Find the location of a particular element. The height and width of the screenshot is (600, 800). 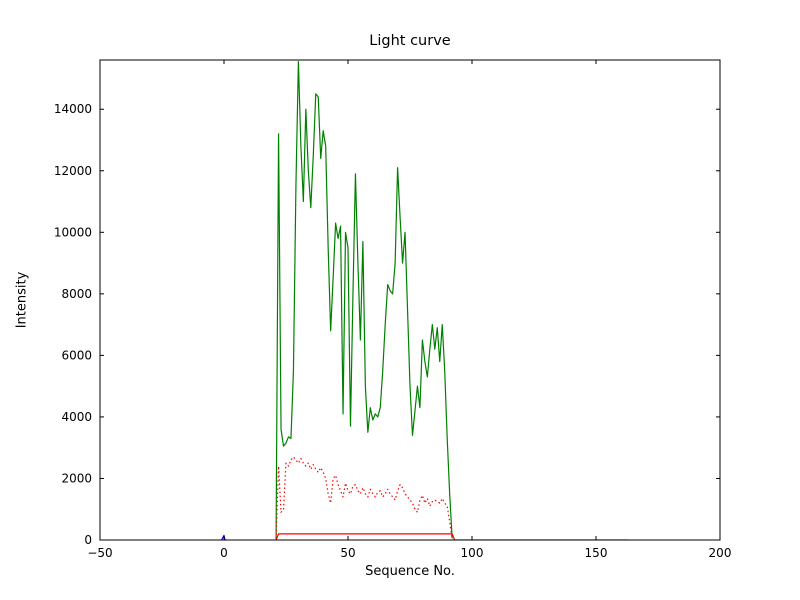

y-tick-label: 6000 is located at coordinates (76, 355).